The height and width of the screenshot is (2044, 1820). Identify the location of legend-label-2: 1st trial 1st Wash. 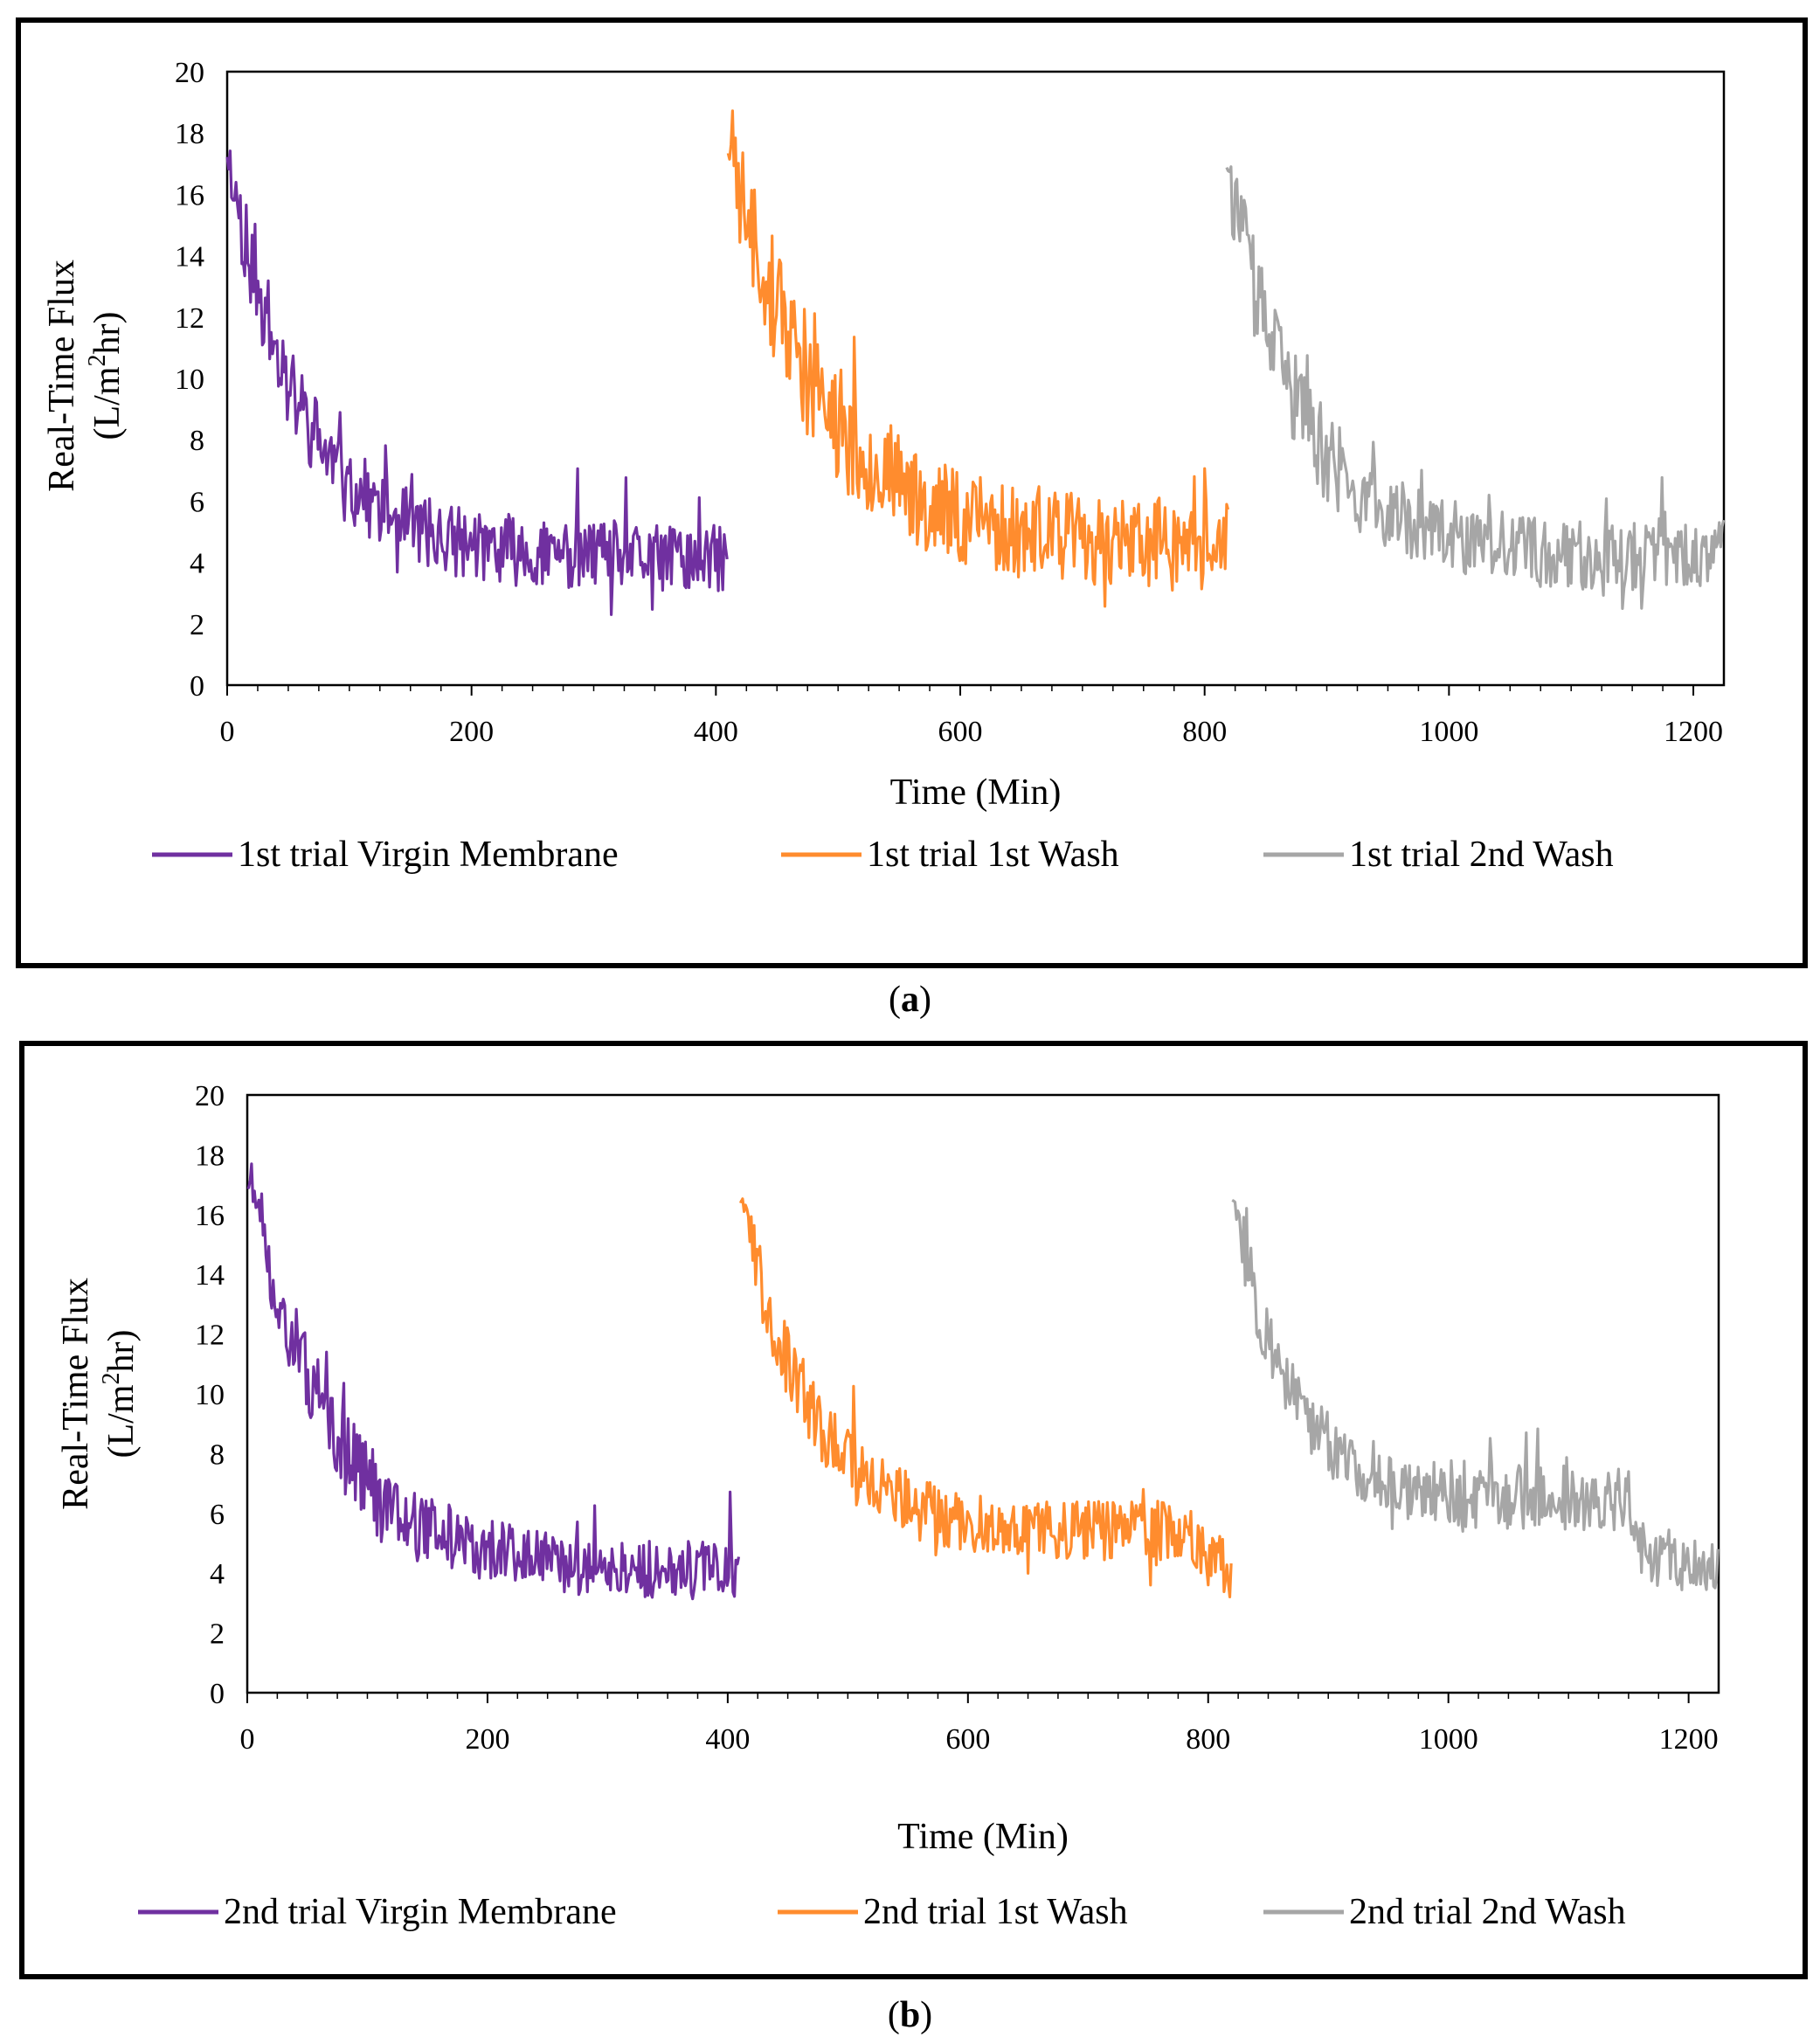
(993, 855).